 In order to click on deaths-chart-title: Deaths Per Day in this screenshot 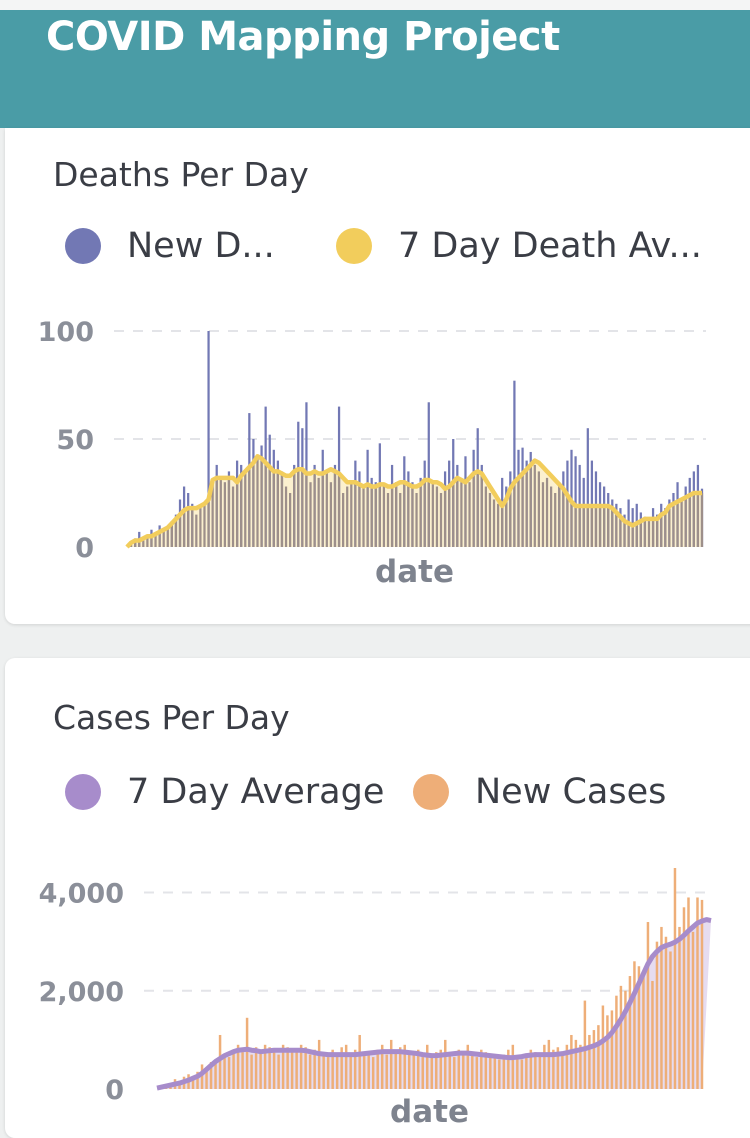, I will do `click(181, 174)`.